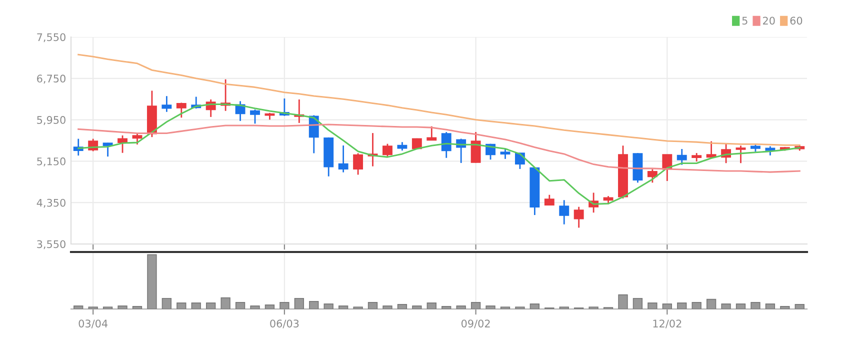 This screenshot has width=859, height=347. I want to click on y-tick-label: 6,750, so click(51, 79).